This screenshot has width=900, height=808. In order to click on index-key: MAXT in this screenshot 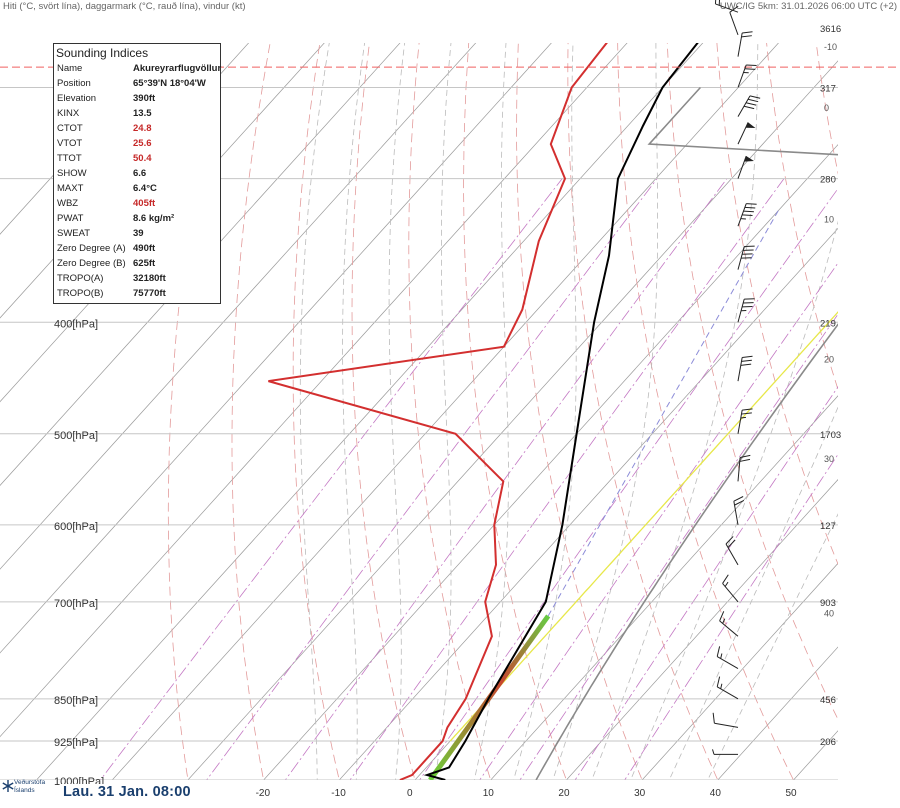, I will do `click(70, 188)`.